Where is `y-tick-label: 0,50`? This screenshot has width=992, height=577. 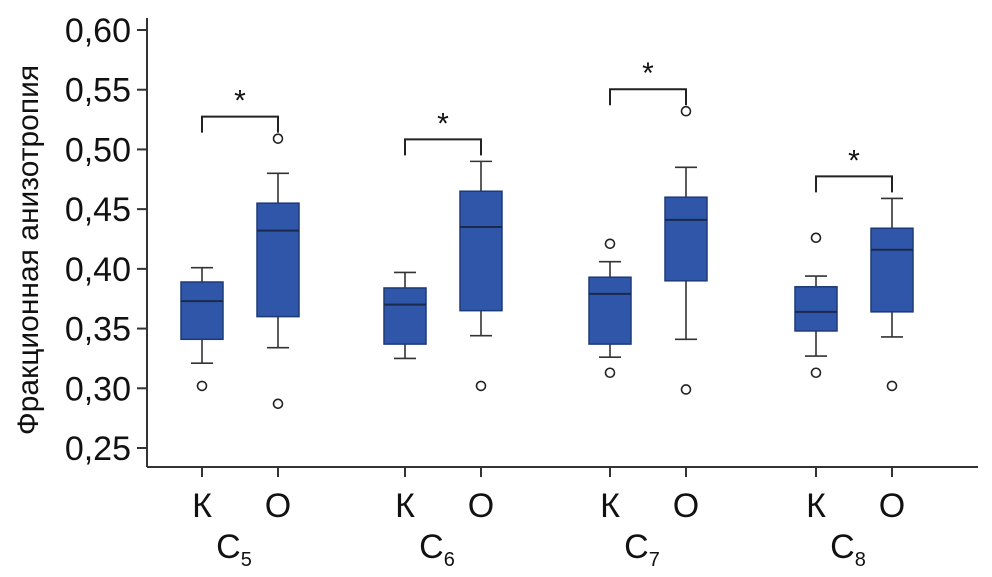
y-tick-label: 0,50 is located at coordinates (98, 150).